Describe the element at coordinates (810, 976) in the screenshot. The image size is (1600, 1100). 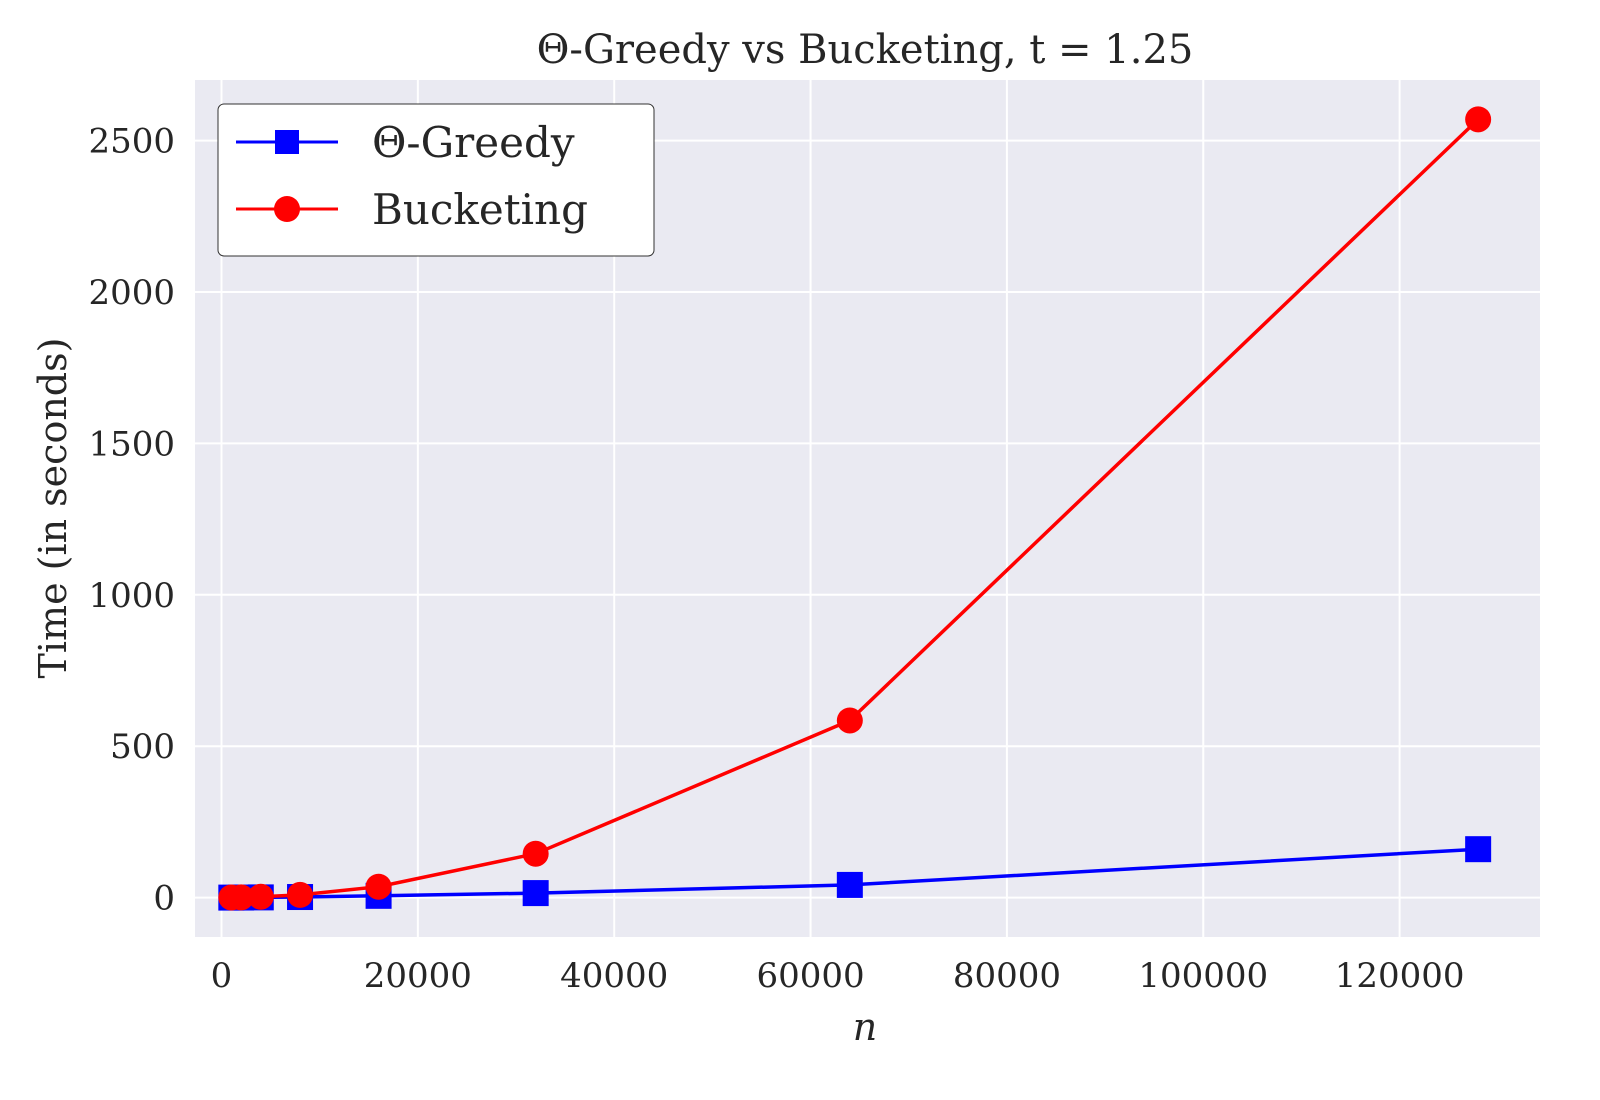
I see `x-tick-label: 60000` at that location.